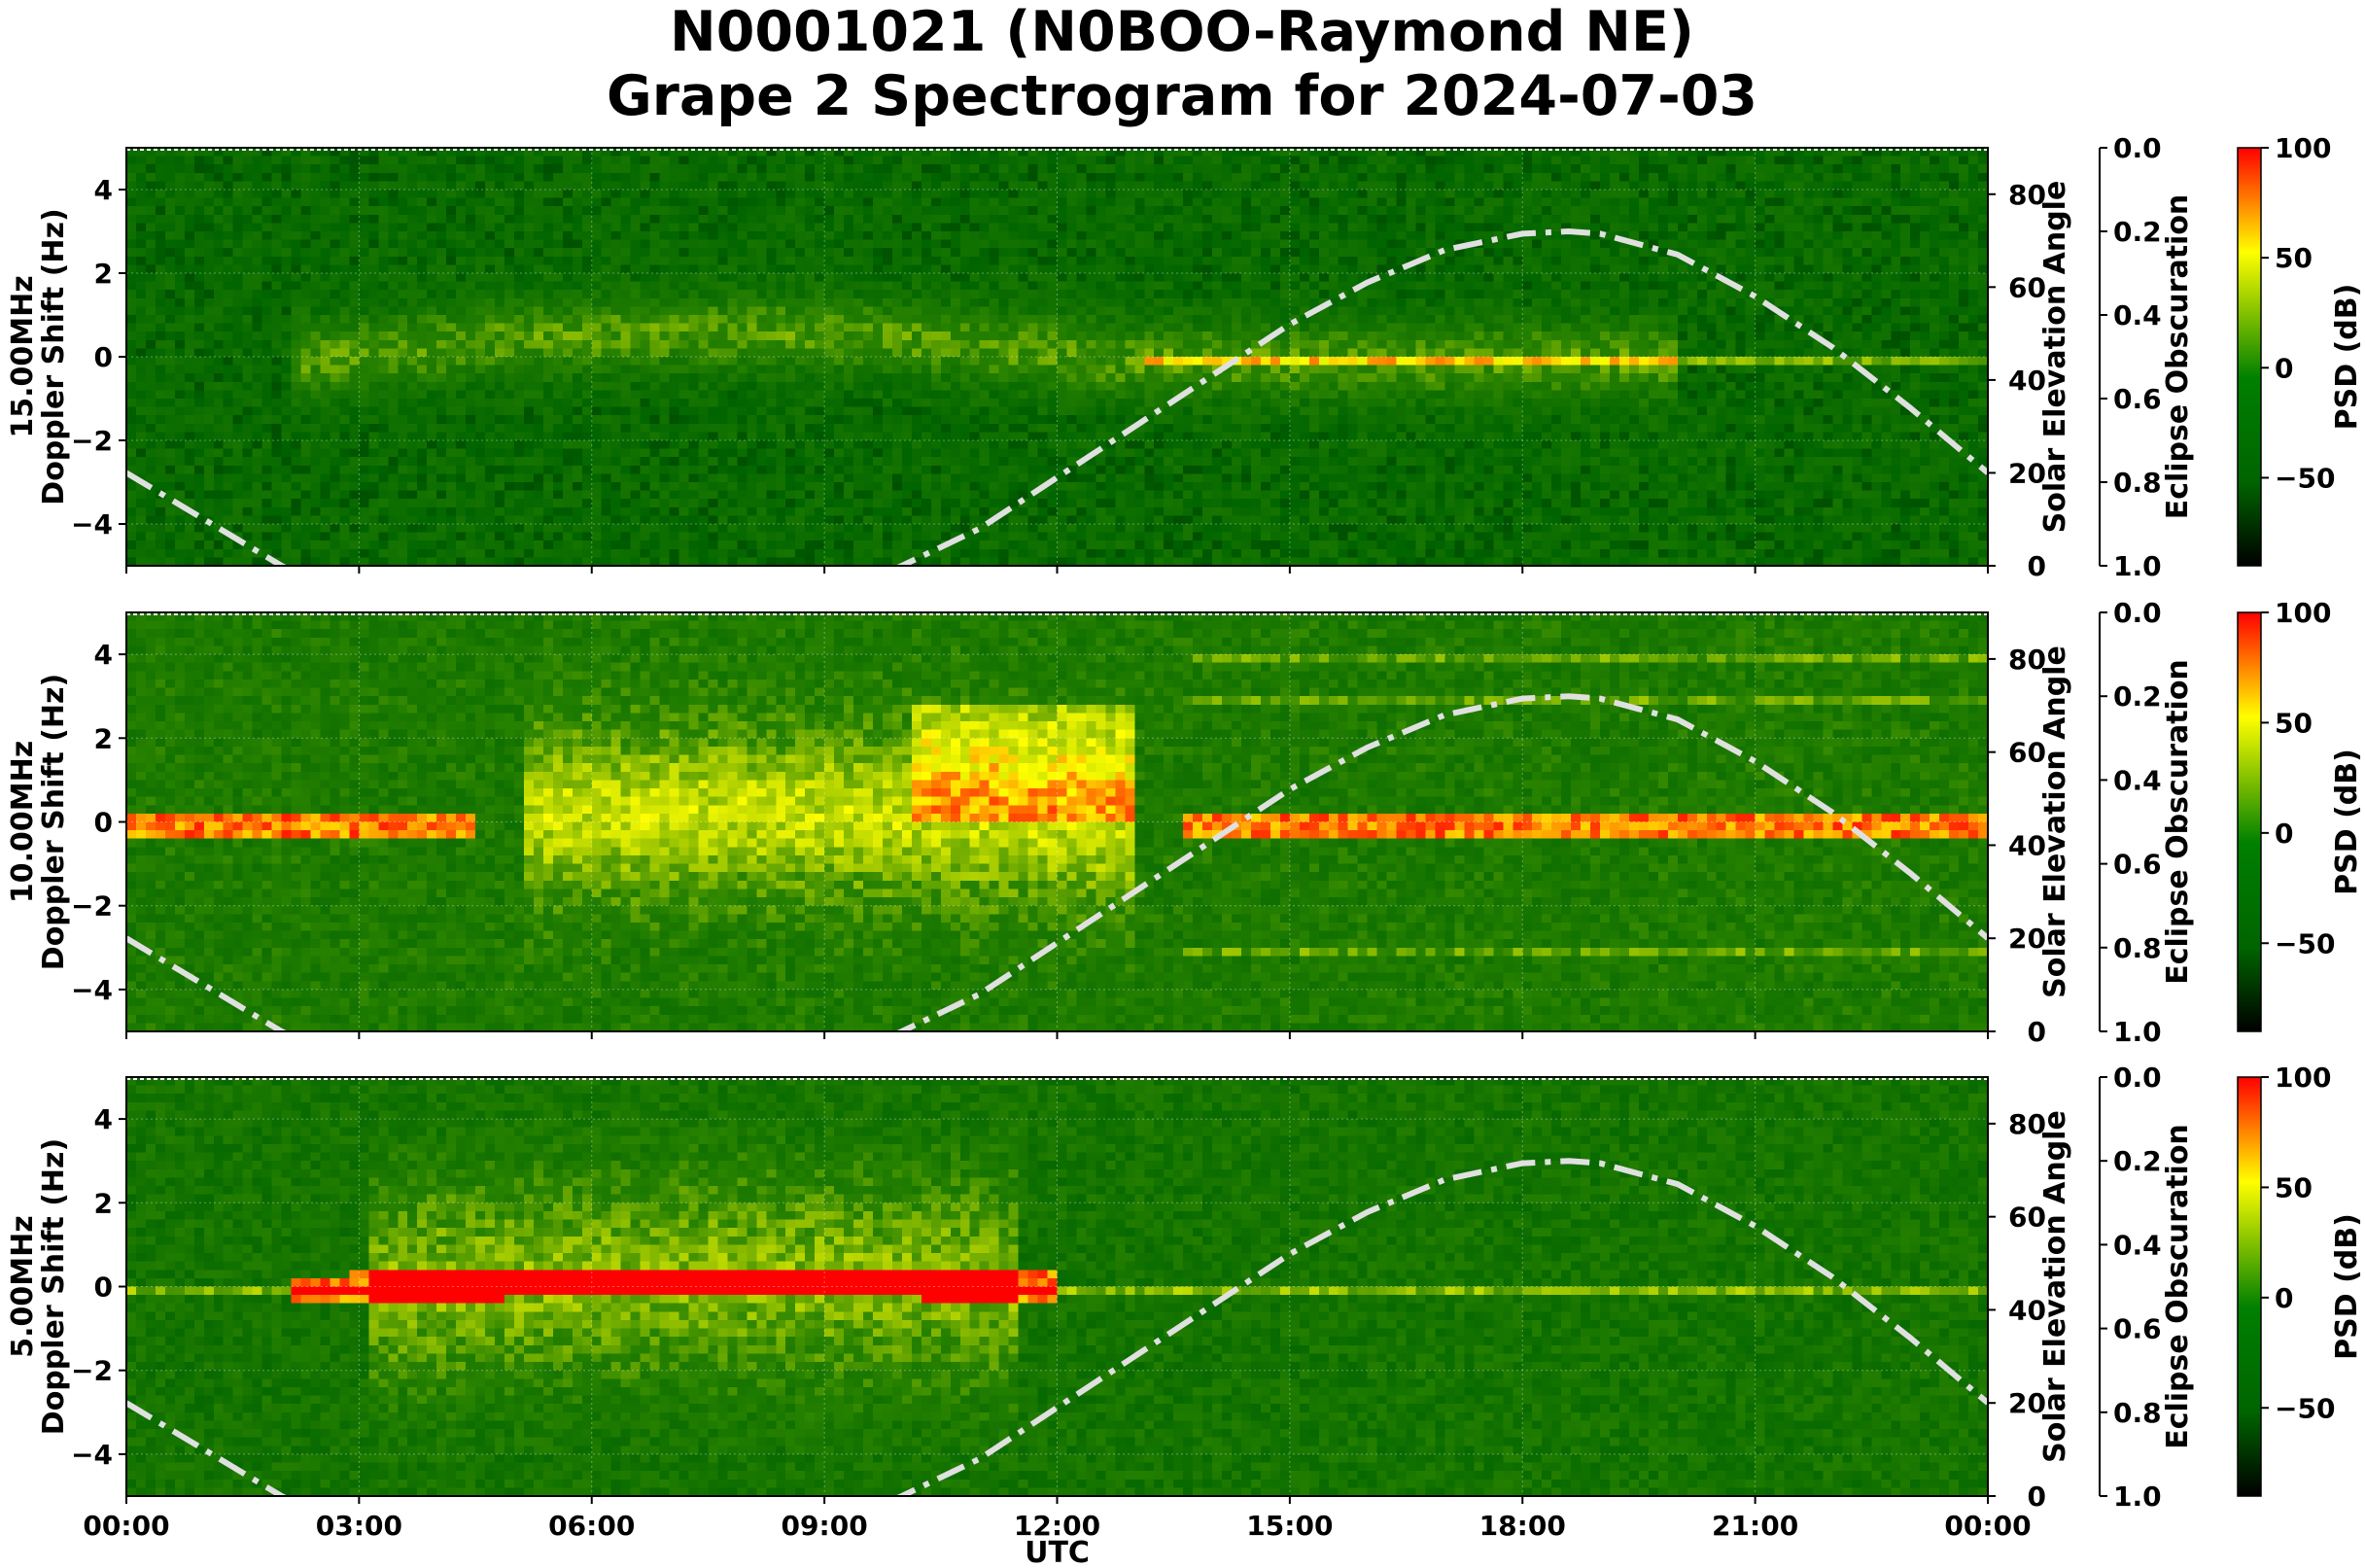 This screenshot has height=1568, width=2365. Describe the element at coordinates (1057, 1552) in the screenshot. I see `x-axis-label: UTC` at that location.